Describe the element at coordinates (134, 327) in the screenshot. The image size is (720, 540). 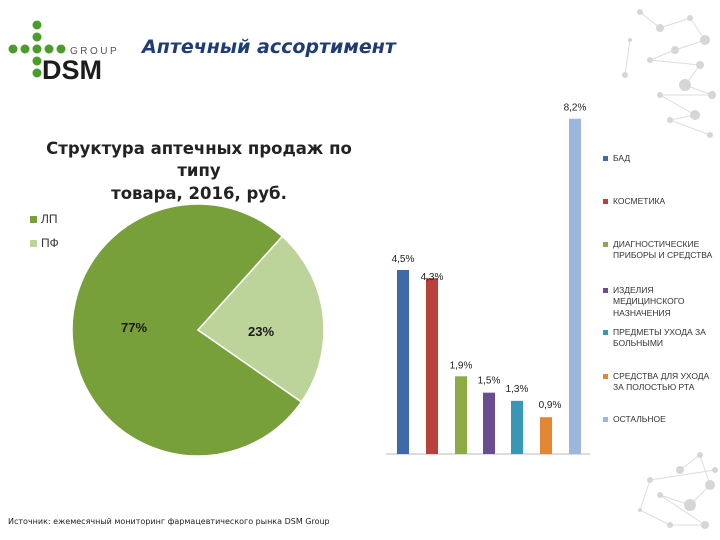
I see `pie-slice-label-lp: 77%` at that location.